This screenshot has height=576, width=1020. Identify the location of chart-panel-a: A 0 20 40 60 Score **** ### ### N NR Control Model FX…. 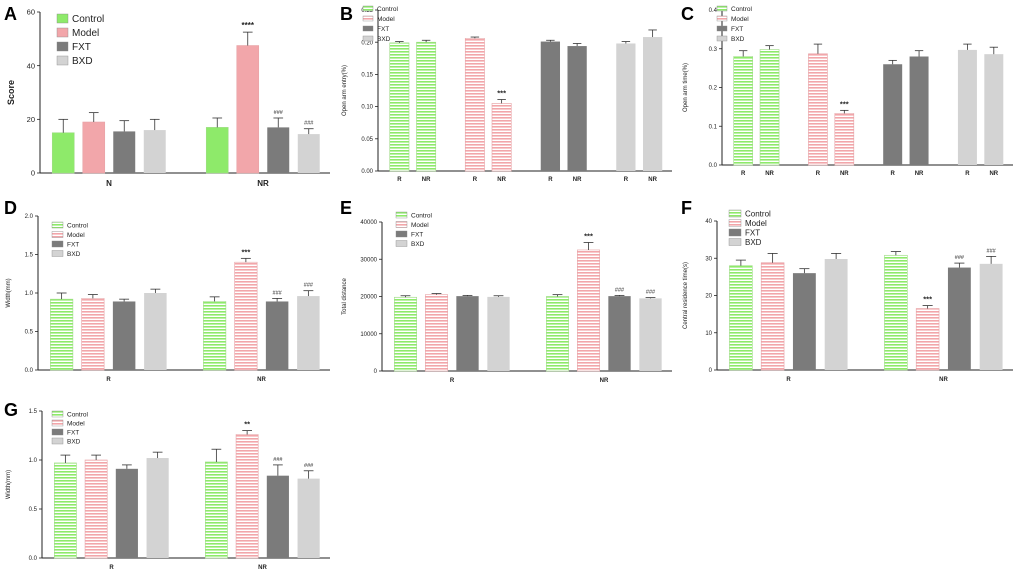
(167, 96).